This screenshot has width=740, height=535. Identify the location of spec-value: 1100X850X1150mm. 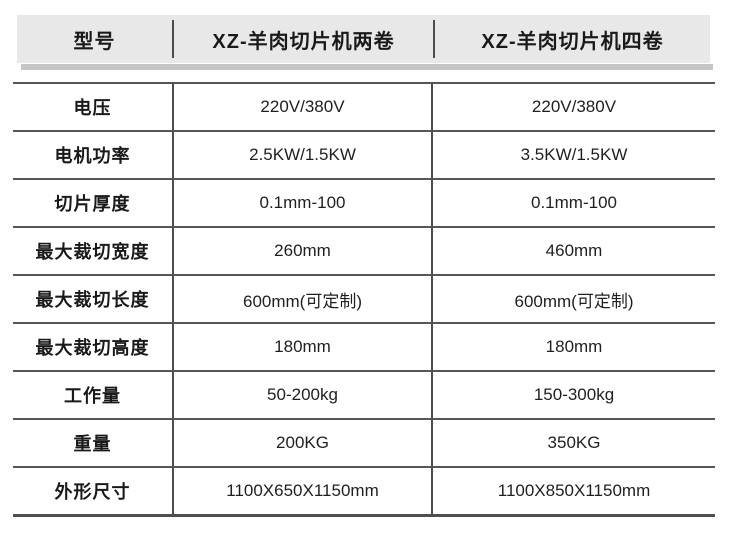
(574, 490).